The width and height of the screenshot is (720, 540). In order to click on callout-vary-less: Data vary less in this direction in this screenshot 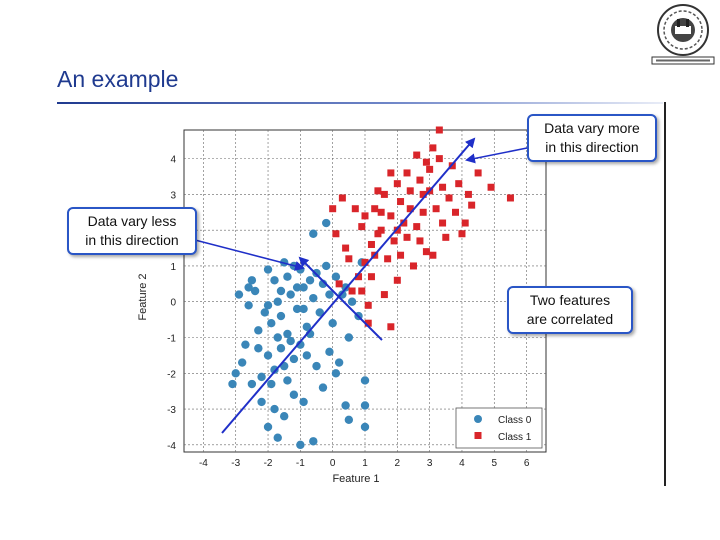, I will do `click(132, 231)`.